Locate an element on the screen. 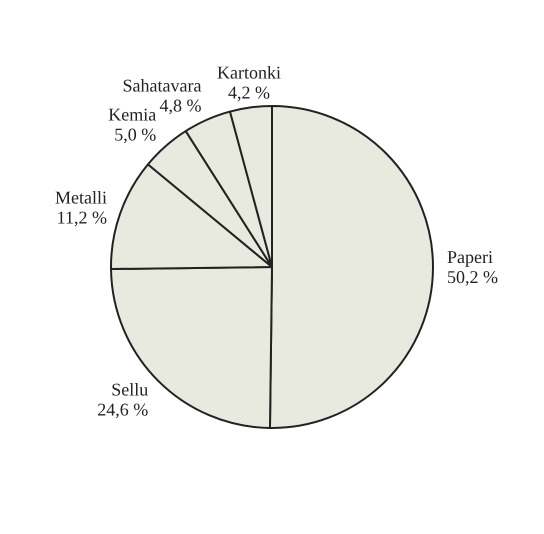 Image resolution: width=544 pixels, height=534 pixels. slice-label: Metalli is located at coordinates (80, 197).